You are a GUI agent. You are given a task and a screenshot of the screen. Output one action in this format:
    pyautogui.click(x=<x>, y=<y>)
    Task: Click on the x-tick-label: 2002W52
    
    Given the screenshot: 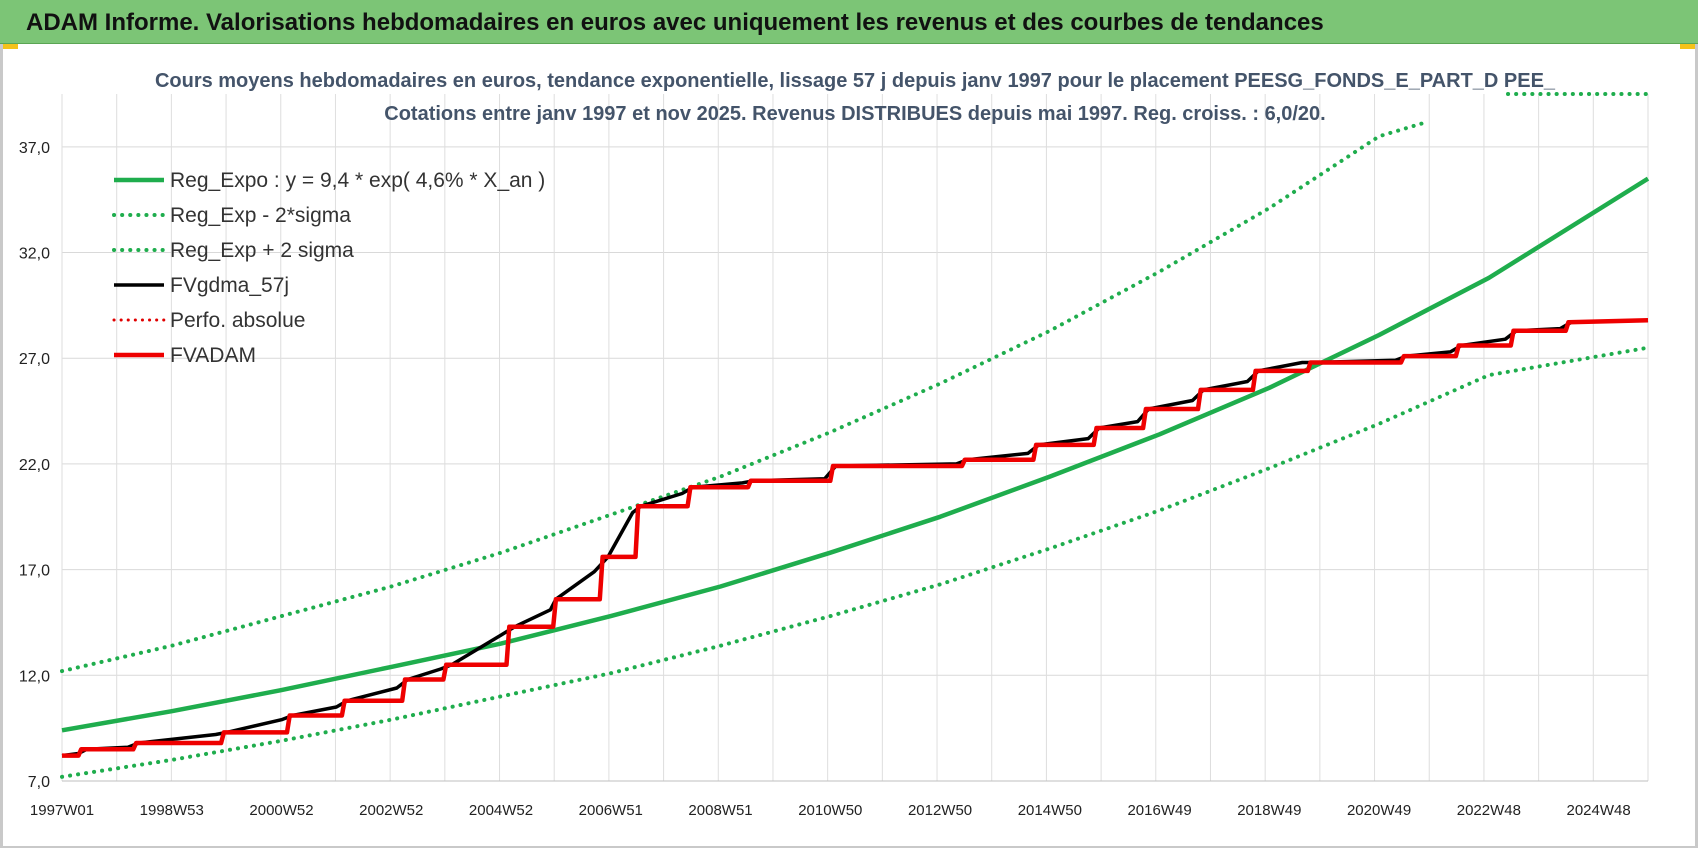 What is the action you would take?
    pyautogui.click(x=391, y=810)
    